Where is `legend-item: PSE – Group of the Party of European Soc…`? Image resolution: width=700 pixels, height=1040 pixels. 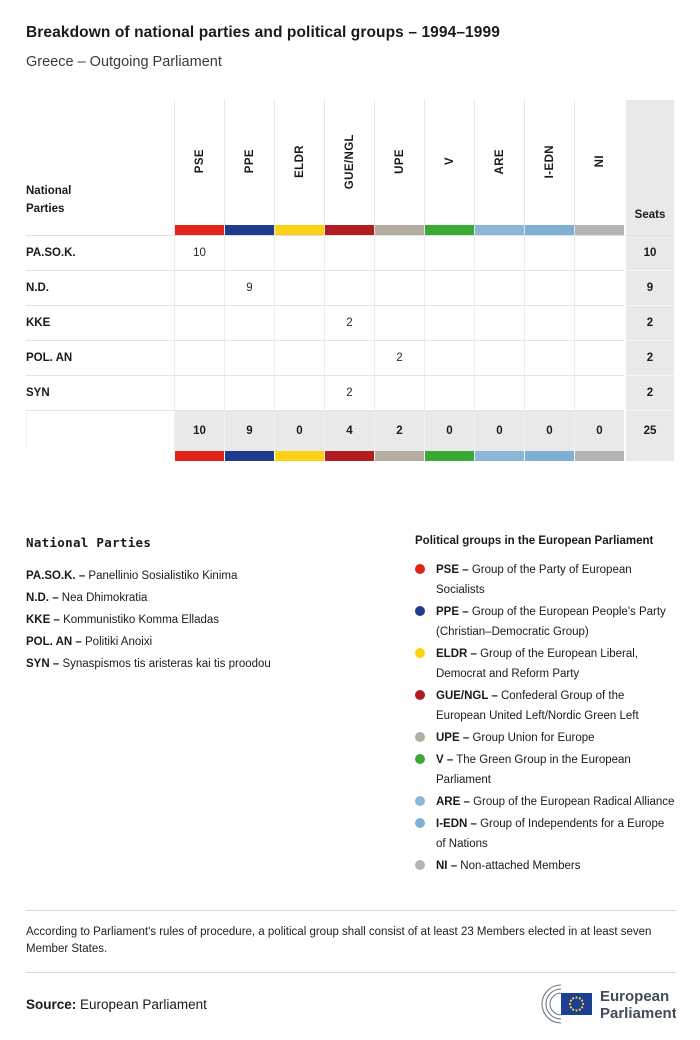 legend-item: PSE – Group of the Party of European Soc… is located at coordinates (545, 580).